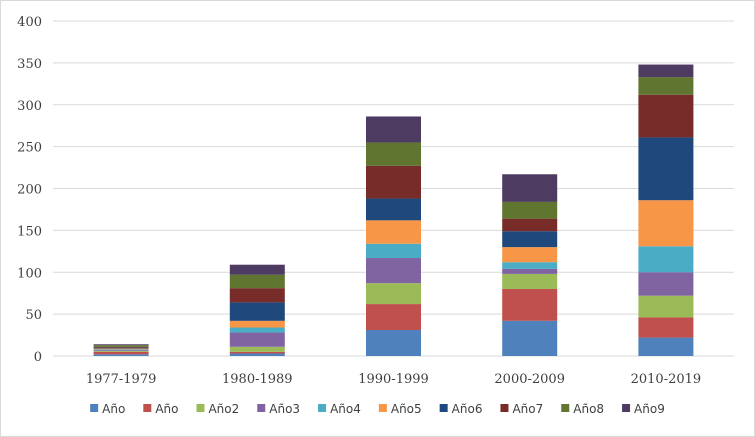  I want to click on y-tick-label: 400, so click(29, 22).